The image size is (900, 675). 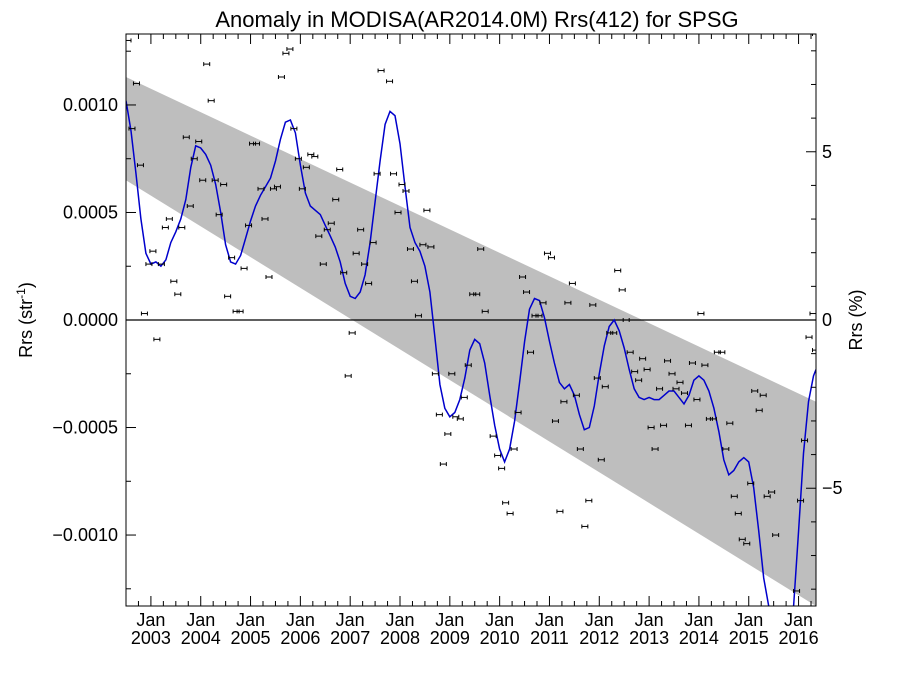 I want to click on x-tick-year: 2010, so click(x=500, y=638).